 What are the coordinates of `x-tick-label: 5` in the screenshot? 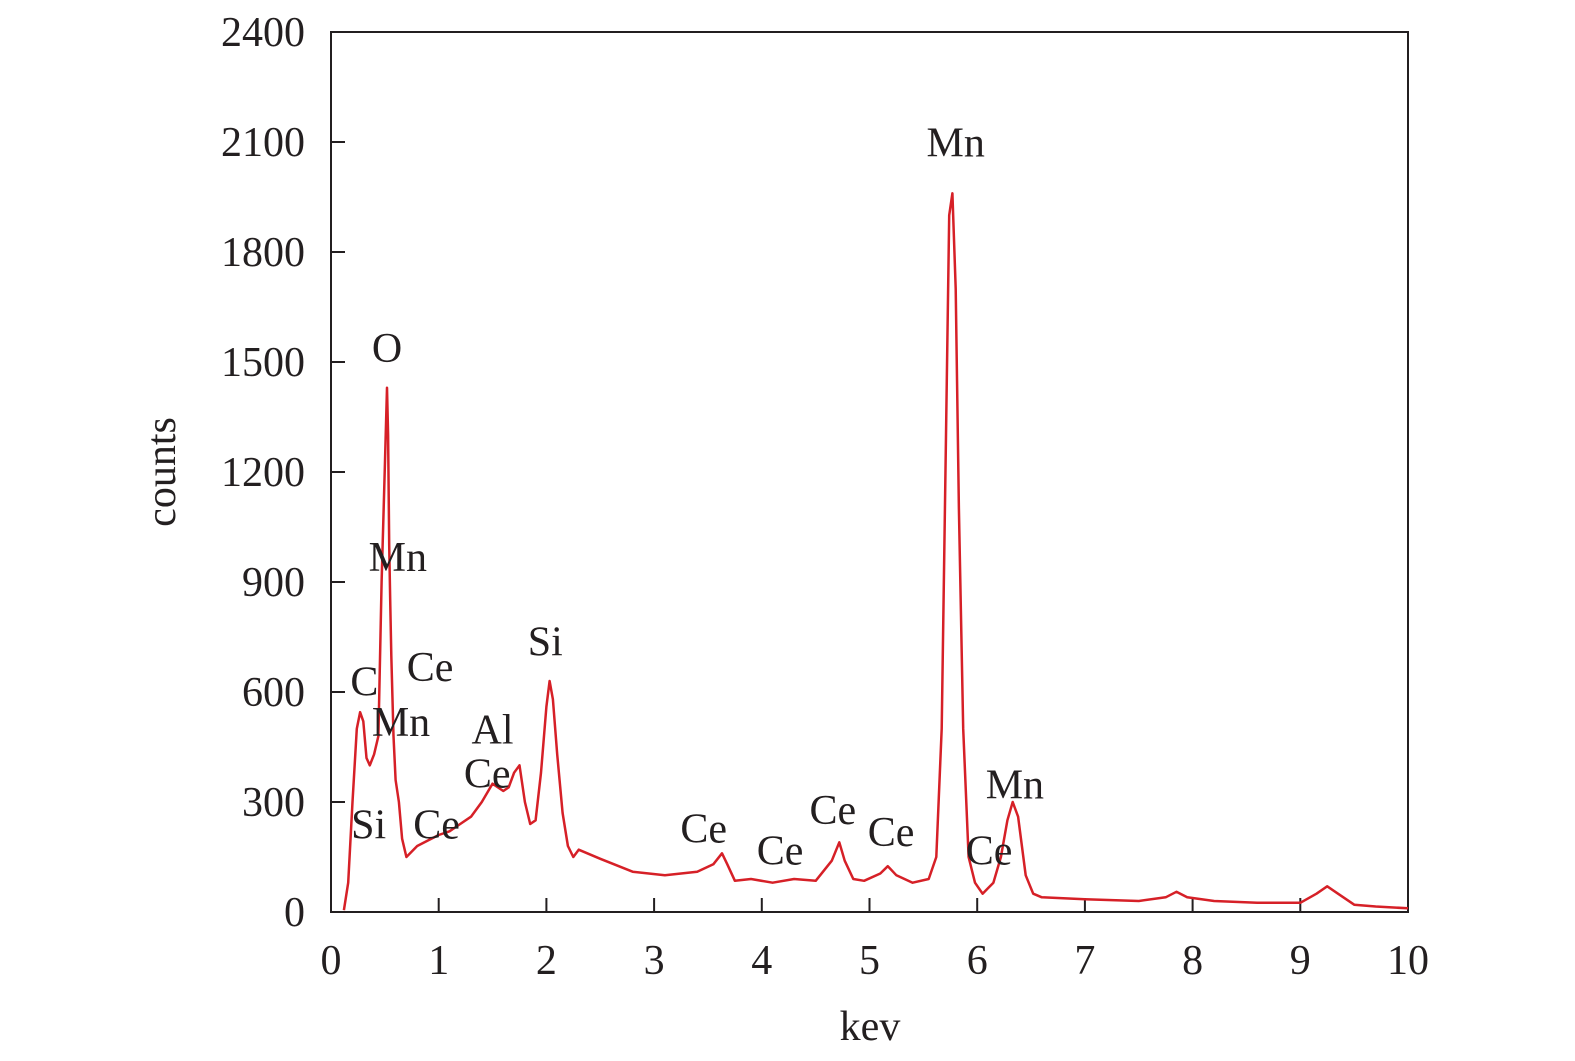 It's located at (869, 961).